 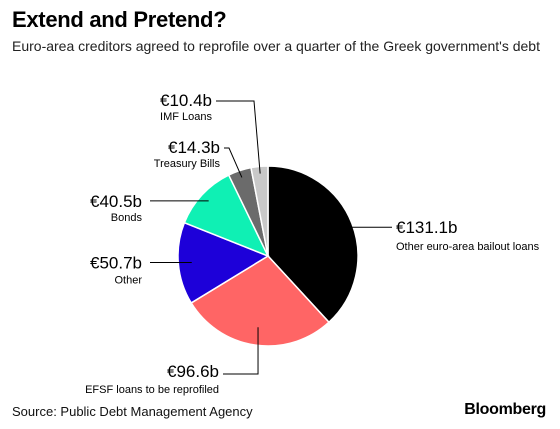 I want to click on source-note: Source: Public Debt Management Agency, so click(x=132, y=411).